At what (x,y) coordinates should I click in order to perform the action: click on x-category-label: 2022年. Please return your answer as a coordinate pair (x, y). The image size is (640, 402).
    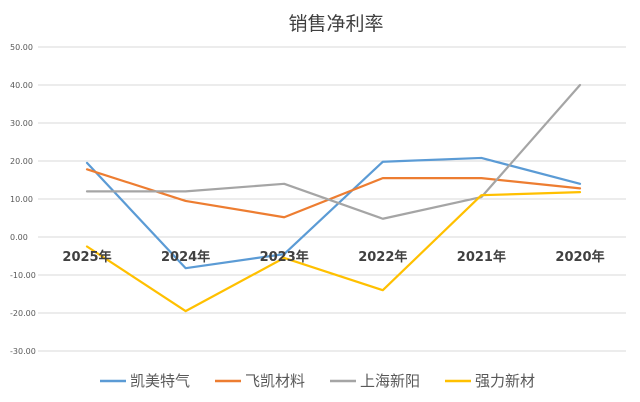
    Looking at the image, I should click on (382, 257).